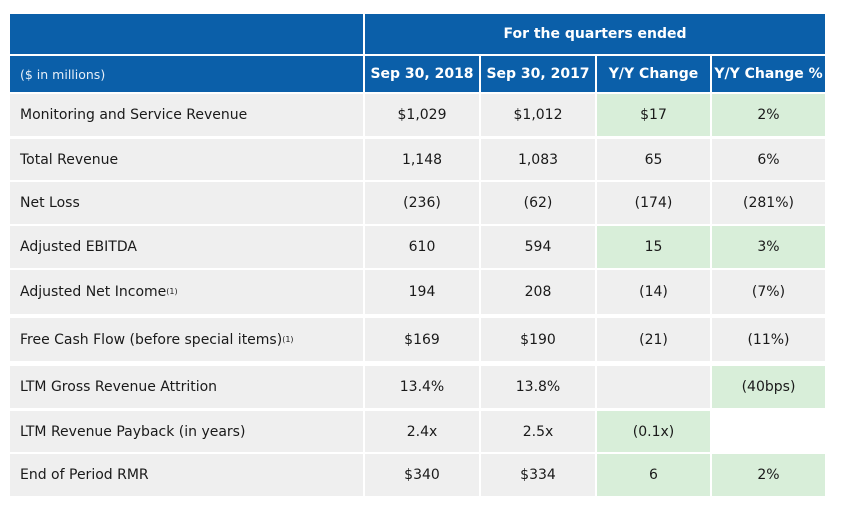 This screenshot has width=841, height=510. I want to click on table-row: Adjusted Net Income (1) 194 208 (14) (7%), so click(417, 292).